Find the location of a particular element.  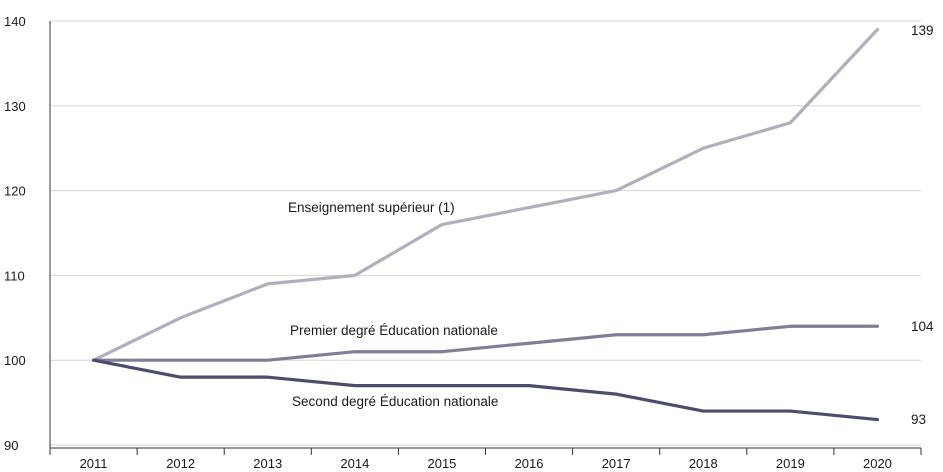

x-axis: 2011 2012 2013 2014 2015 2016 2017 2018 2019 2020 is located at coordinates (485, 459).